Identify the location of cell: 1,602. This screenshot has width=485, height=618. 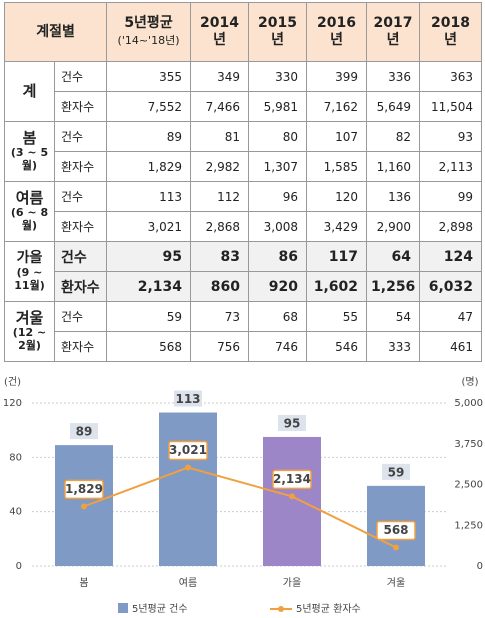
(337, 286).